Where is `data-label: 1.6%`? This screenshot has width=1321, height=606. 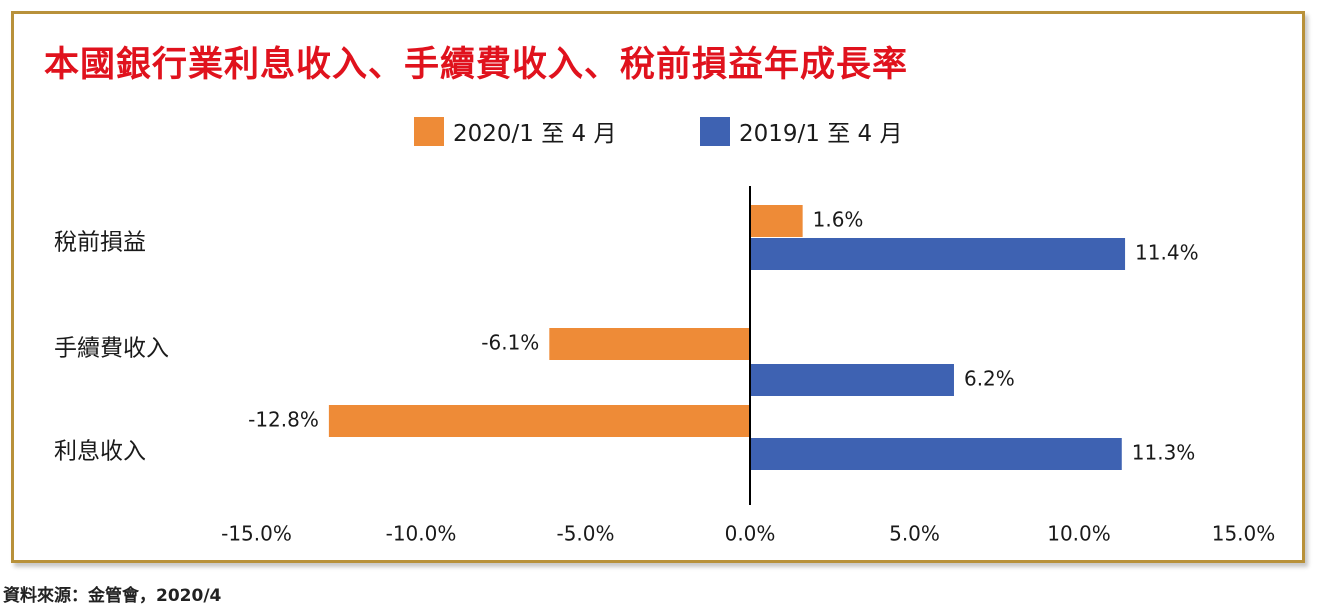 data-label: 1.6% is located at coordinates (838, 220).